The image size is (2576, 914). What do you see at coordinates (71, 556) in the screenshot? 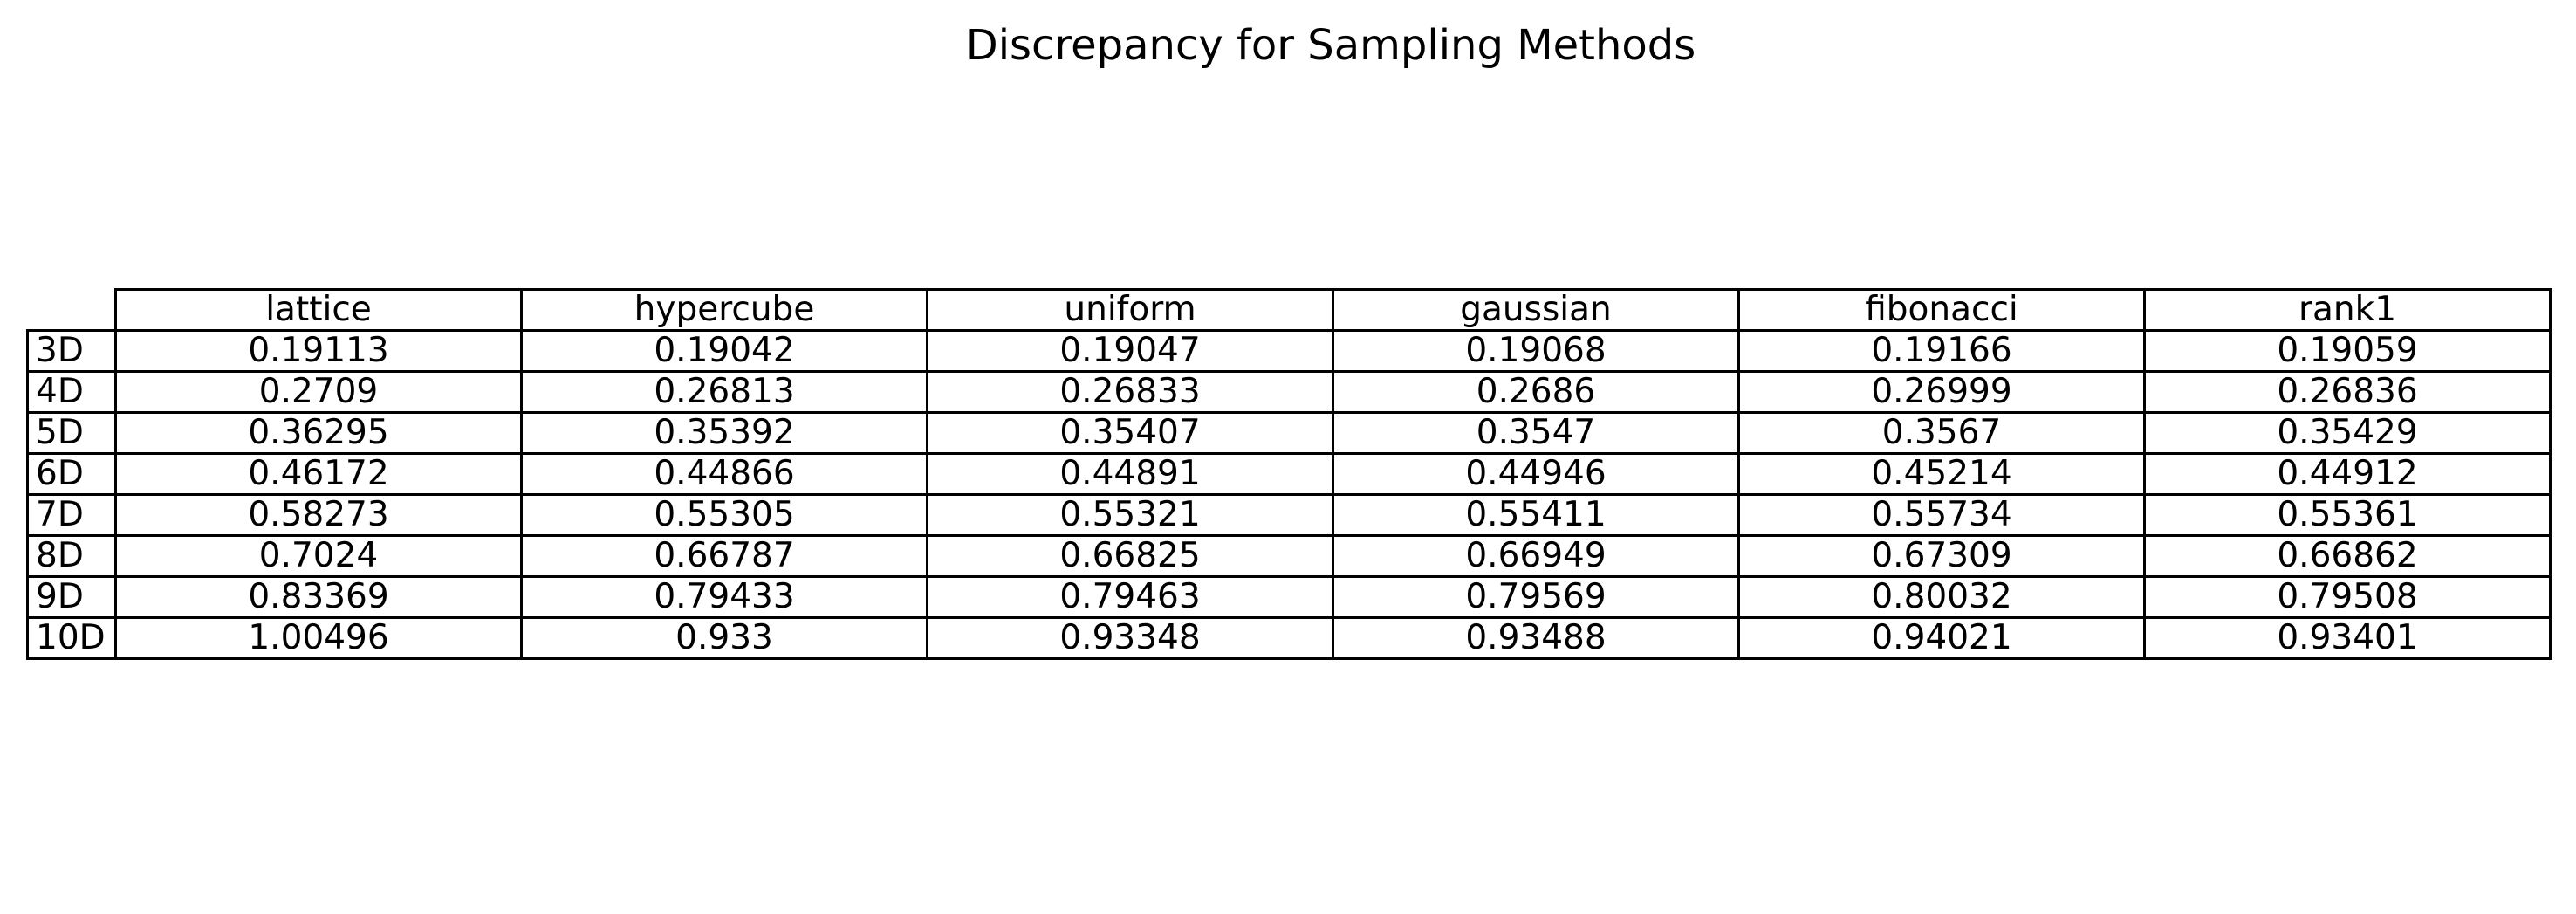
I see `row-label: 8D` at bounding box center [71, 556].